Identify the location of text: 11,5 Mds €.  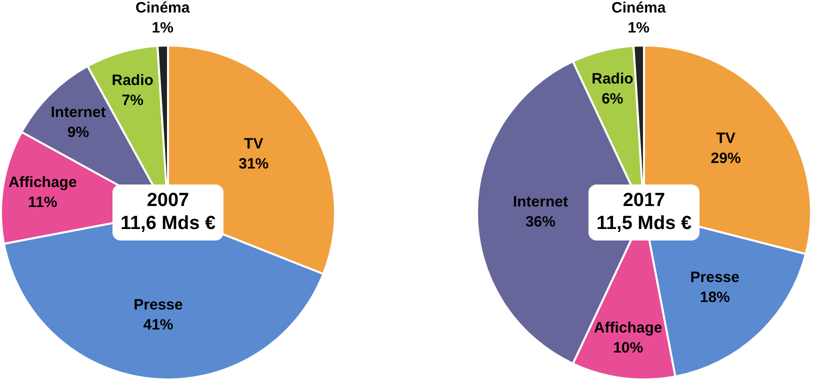
(644, 223).